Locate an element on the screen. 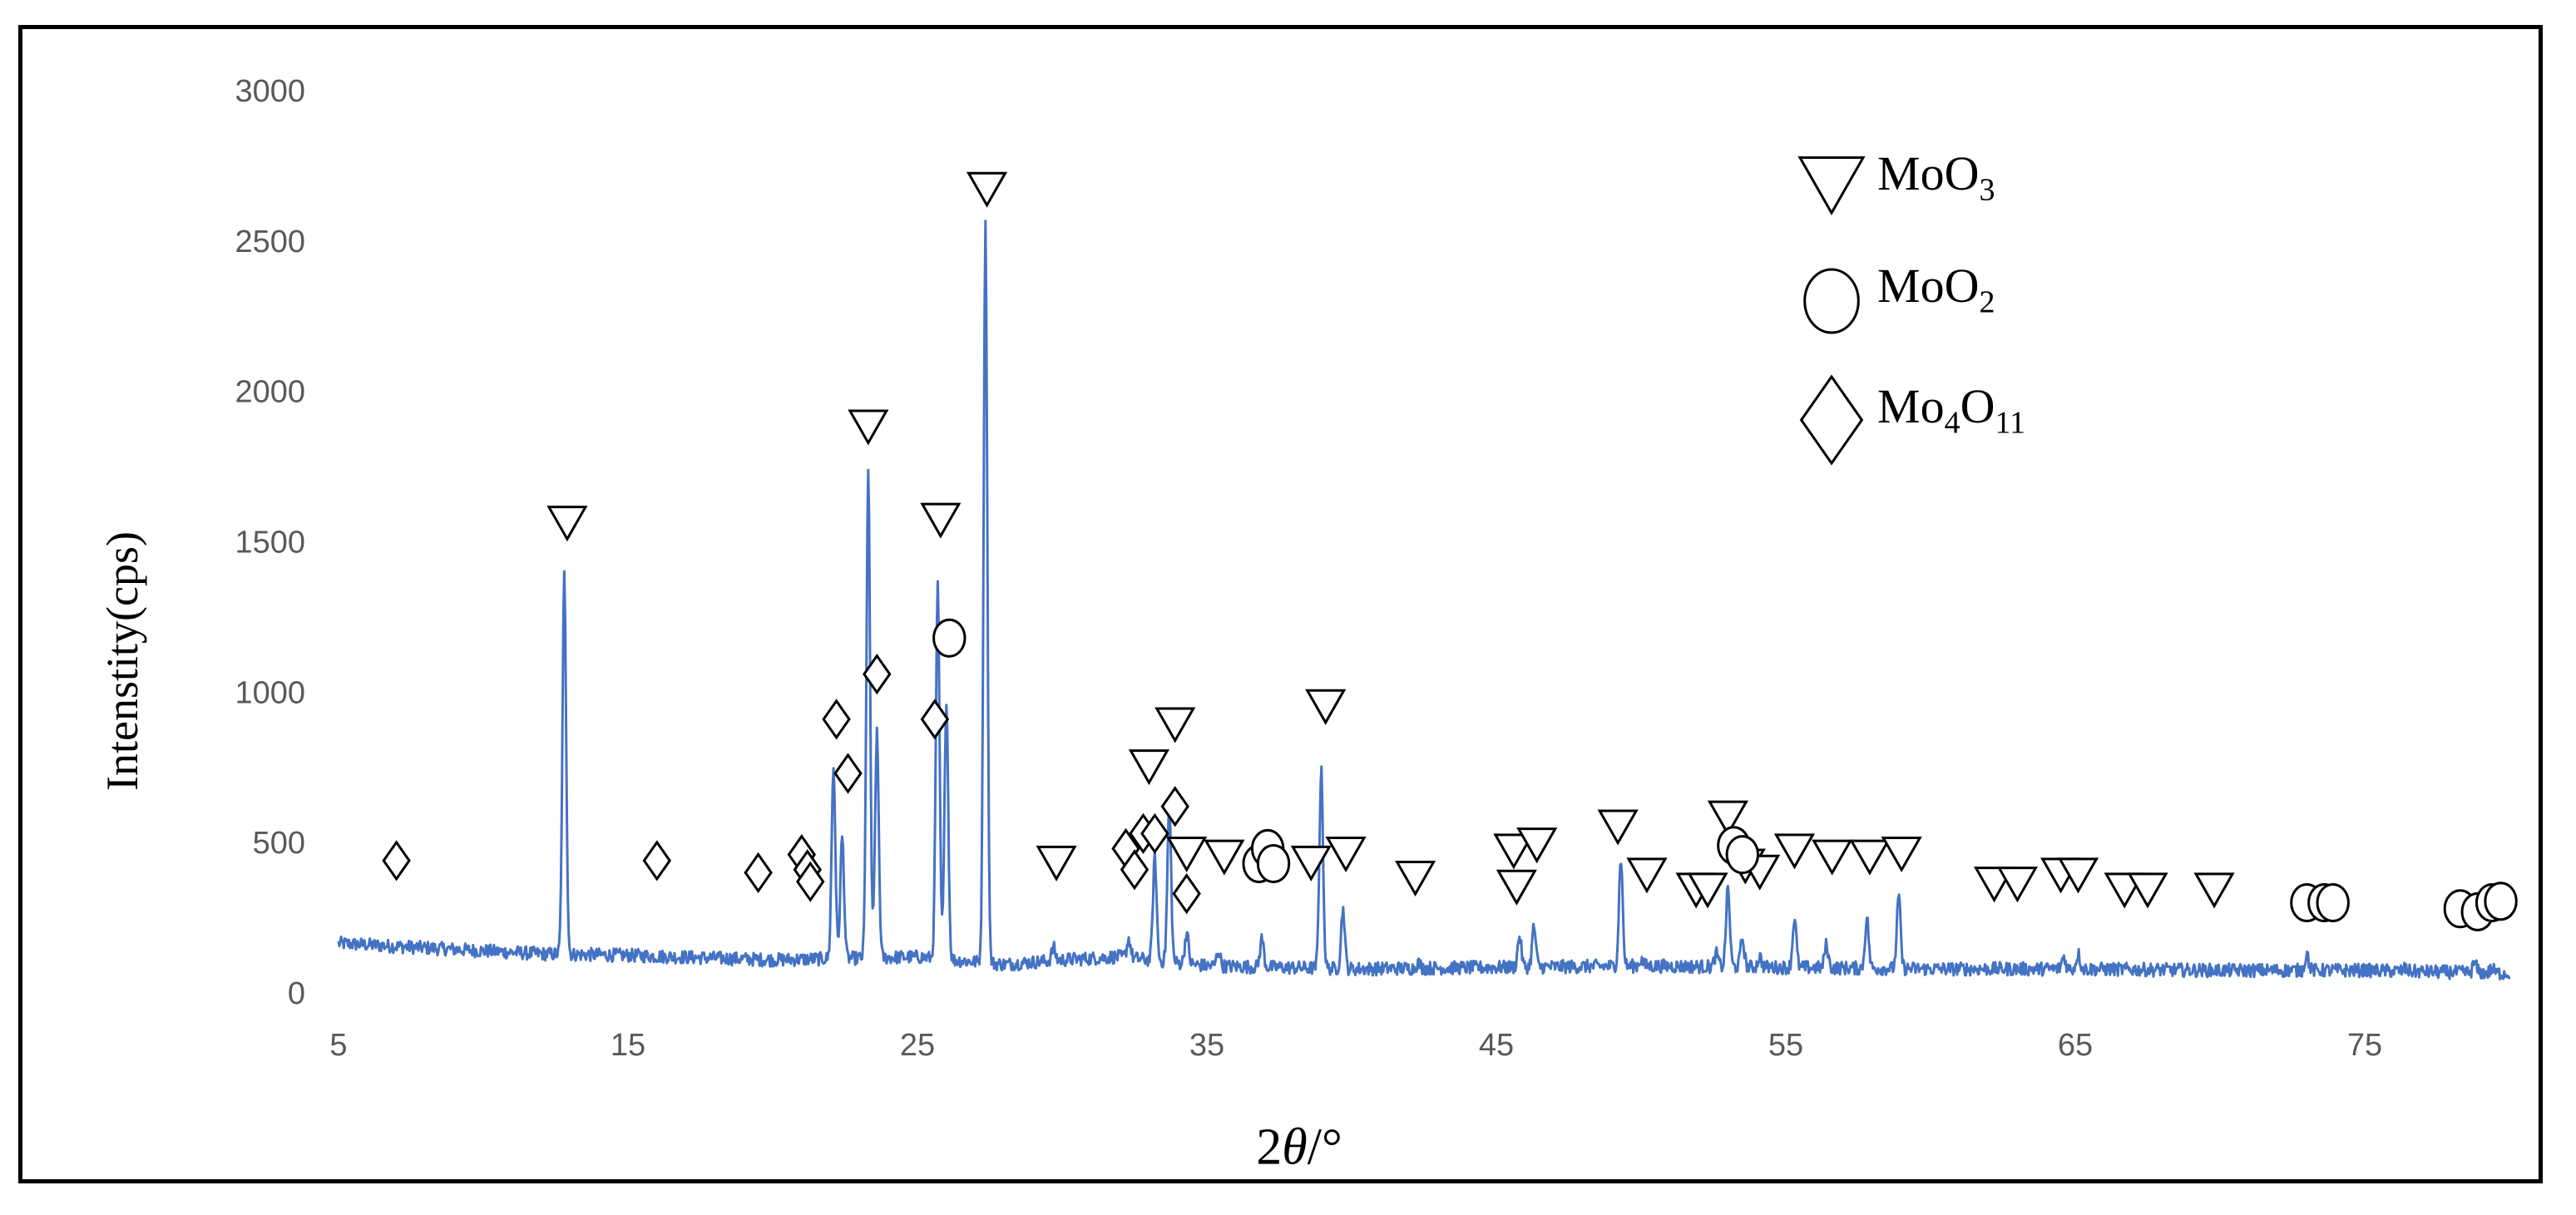 The height and width of the screenshot is (1215, 2576). y-tick-label: 2000 is located at coordinates (270, 392).